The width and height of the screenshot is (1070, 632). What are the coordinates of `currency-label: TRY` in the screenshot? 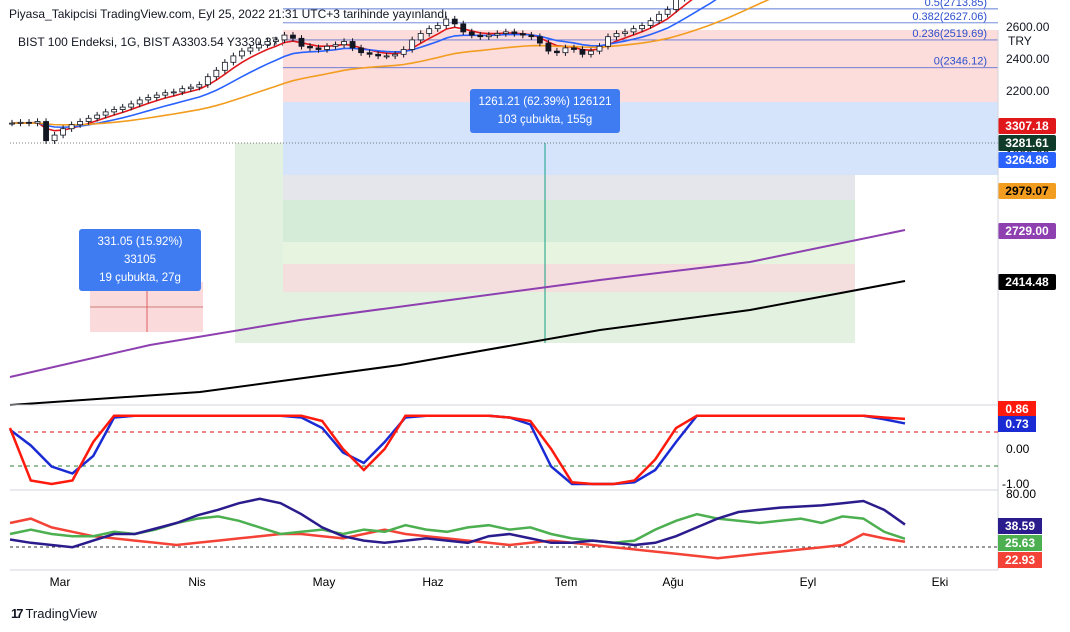 It's located at (1020, 41).